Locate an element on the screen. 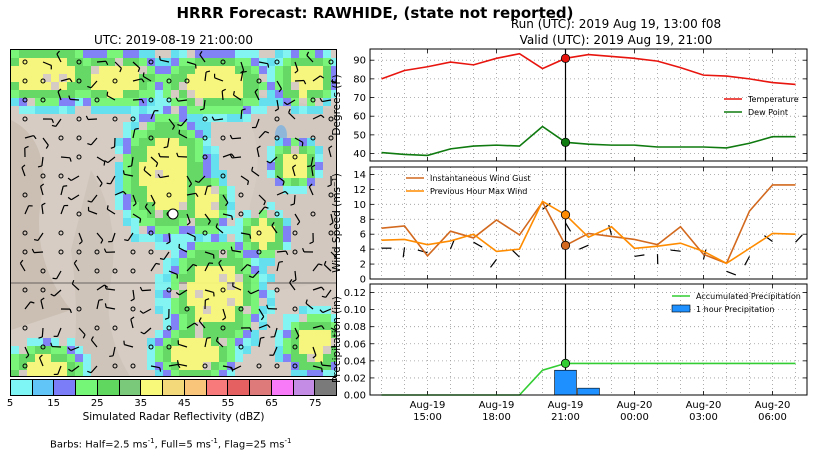  x-tick-label: 18:00 is located at coordinates (496, 417).